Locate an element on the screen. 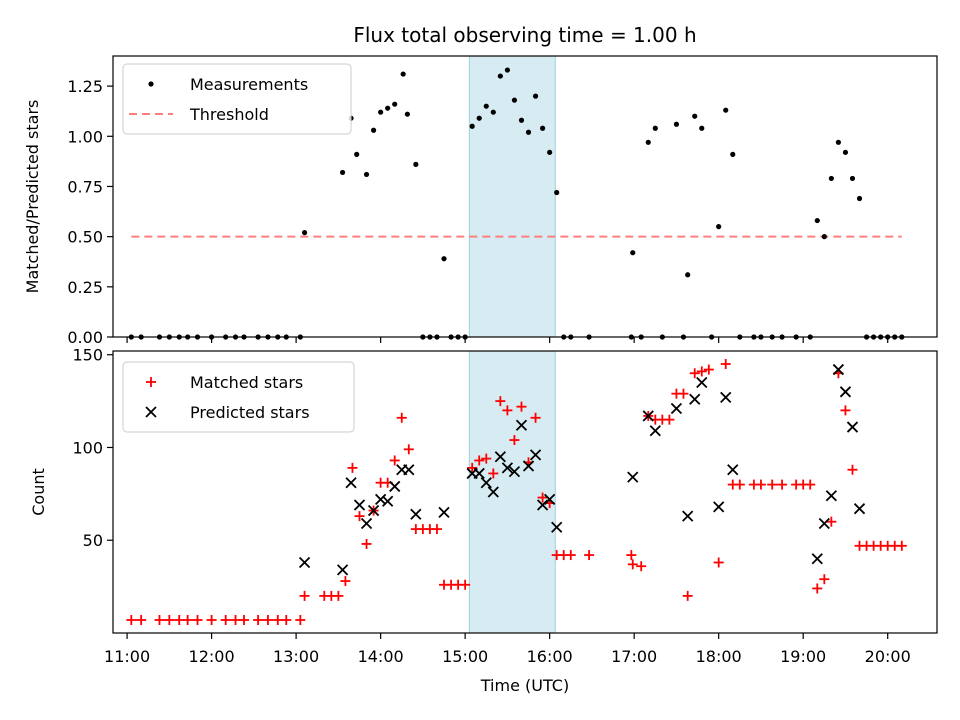 Image resolution: width=960 pixels, height=720 pixels. y-tick-label: 100 is located at coordinates (87, 447).